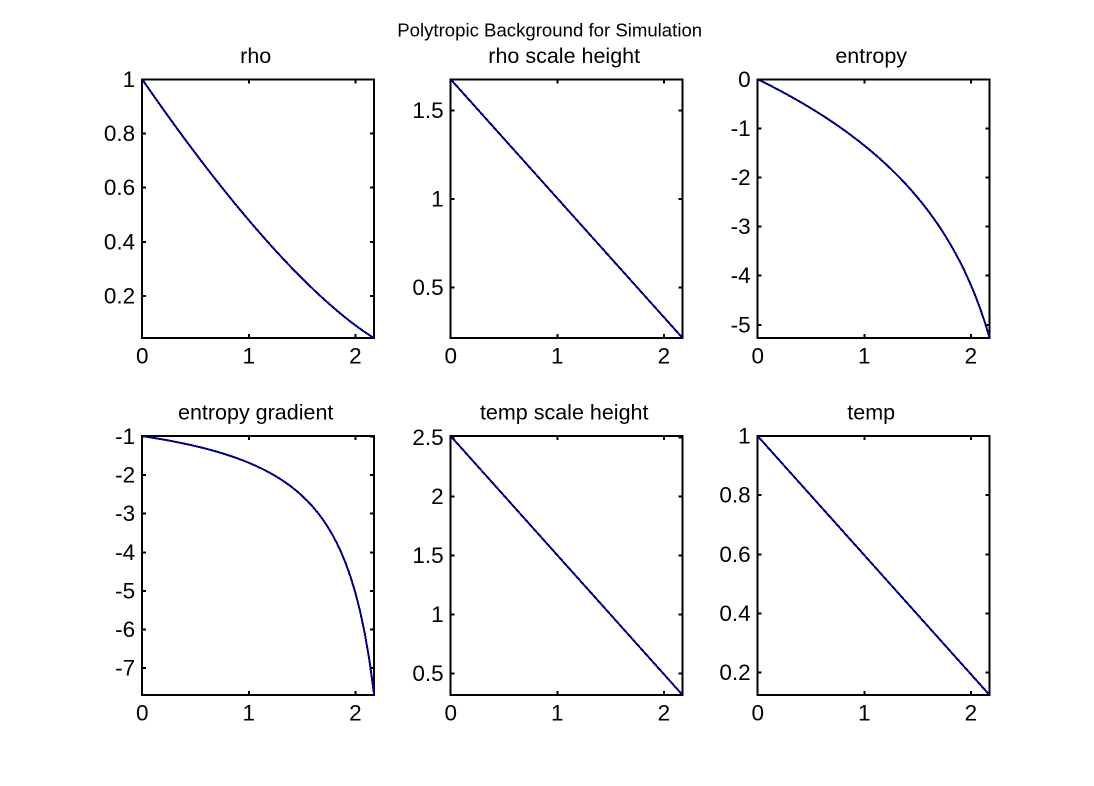  What do you see at coordinates (871, 413) in the screenshot?
I see `svg-text: temp` at bounding box center [871, 413].